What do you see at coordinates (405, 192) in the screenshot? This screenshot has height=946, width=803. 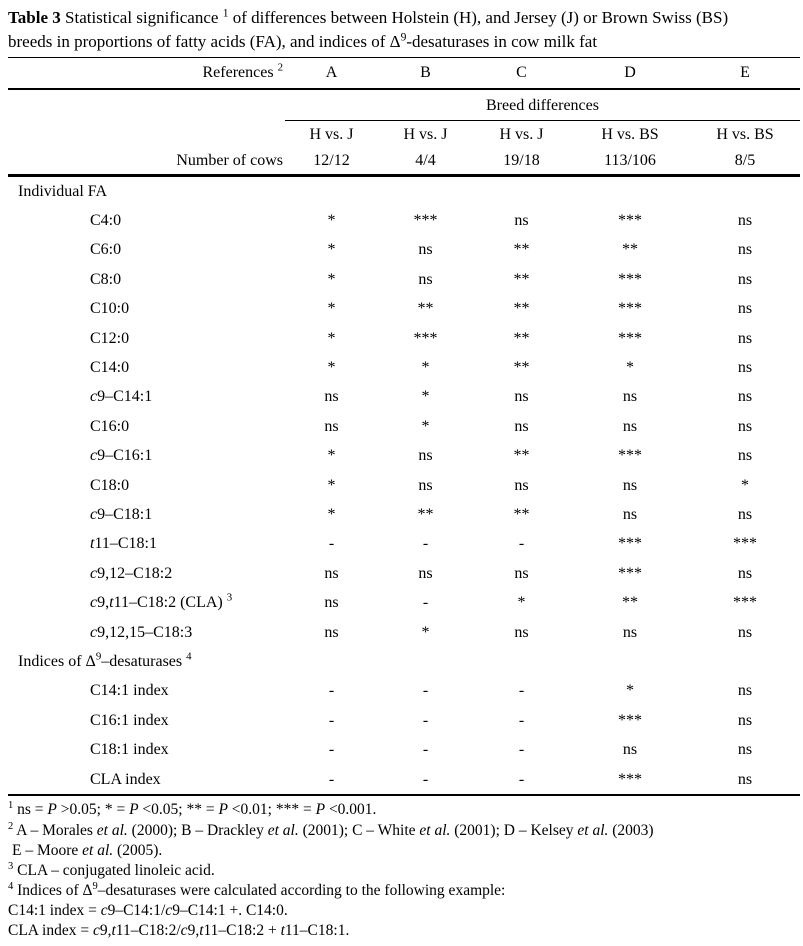 I see `section-label: Individual FA` at bounding box center [405, 192].